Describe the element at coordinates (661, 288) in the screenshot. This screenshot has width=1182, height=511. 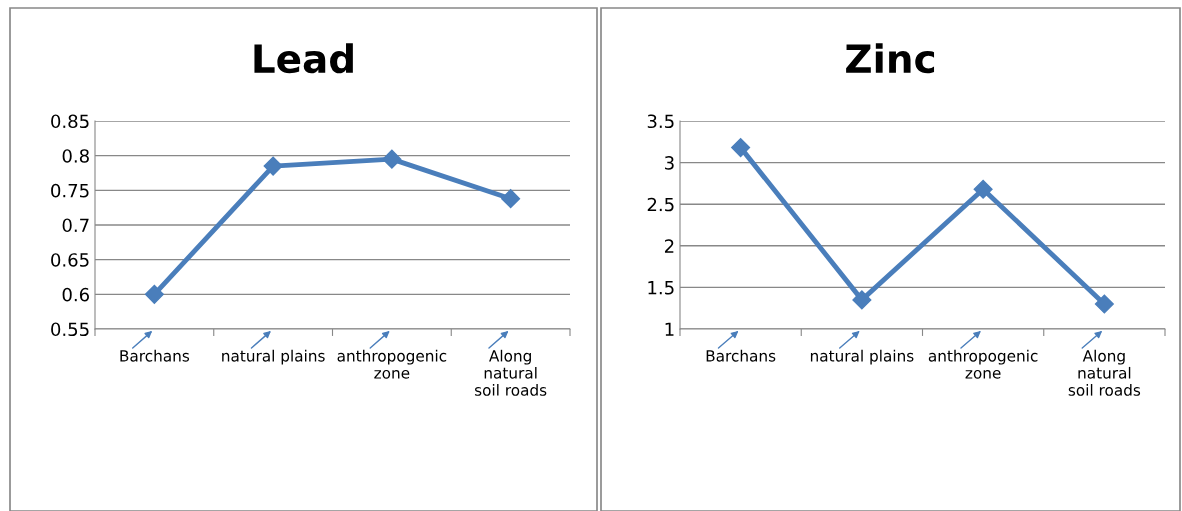
I see `y-tick-label: 1.5` at that location.